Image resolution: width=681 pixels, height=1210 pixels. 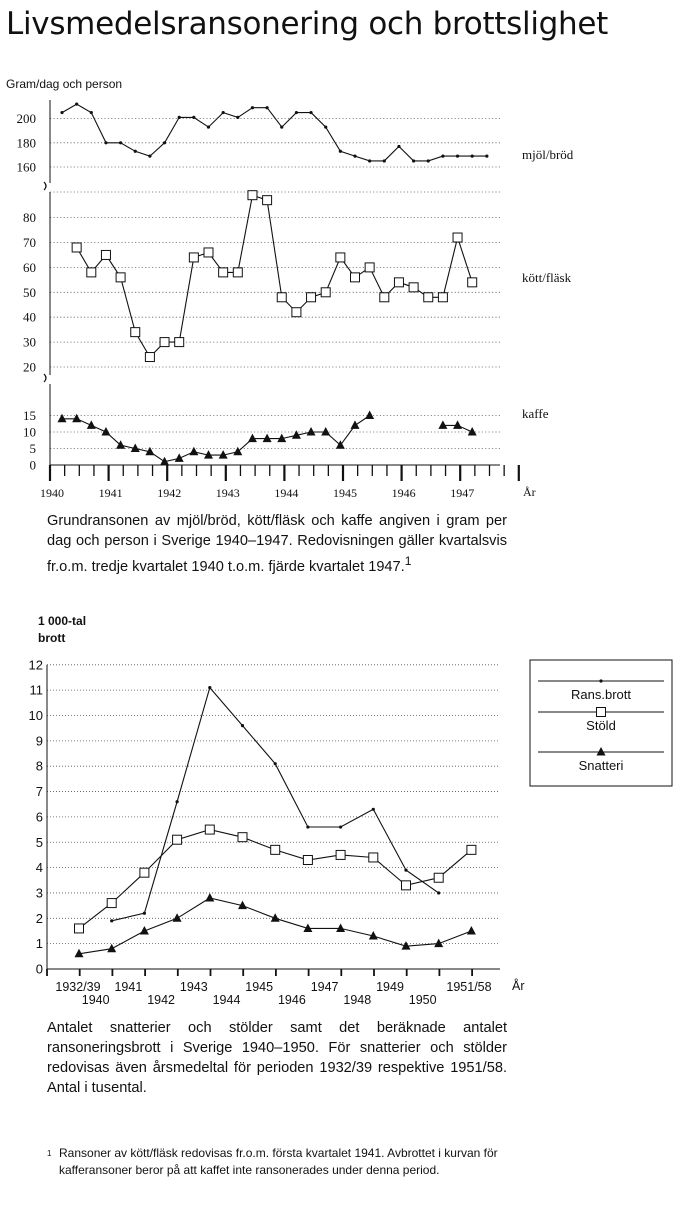 I want to click on legend-label: Snatteri, so click(x=601, y=765).